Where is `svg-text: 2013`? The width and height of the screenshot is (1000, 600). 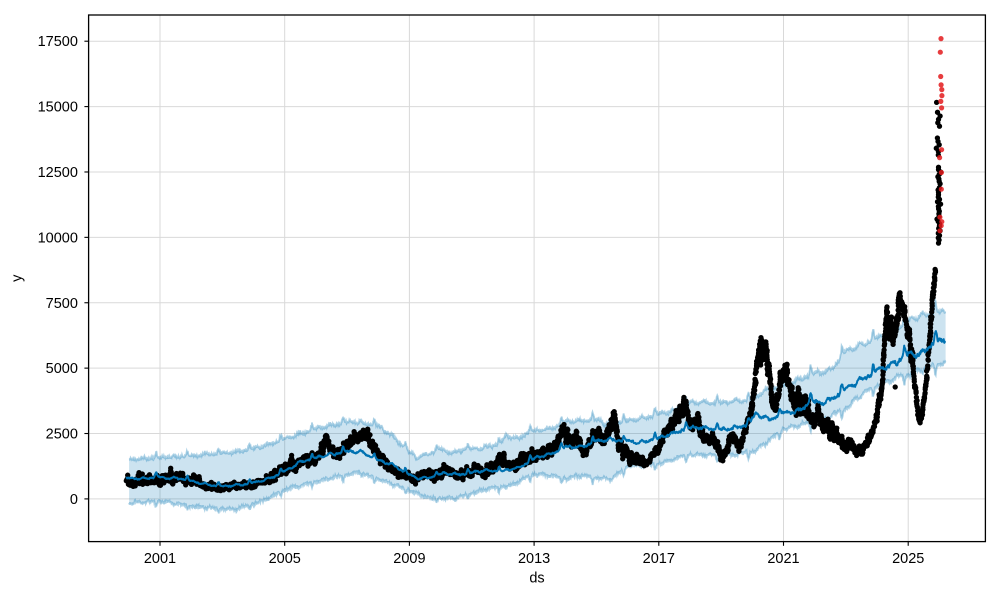 svg-text: 2013 is located at coordinates (534, 559).